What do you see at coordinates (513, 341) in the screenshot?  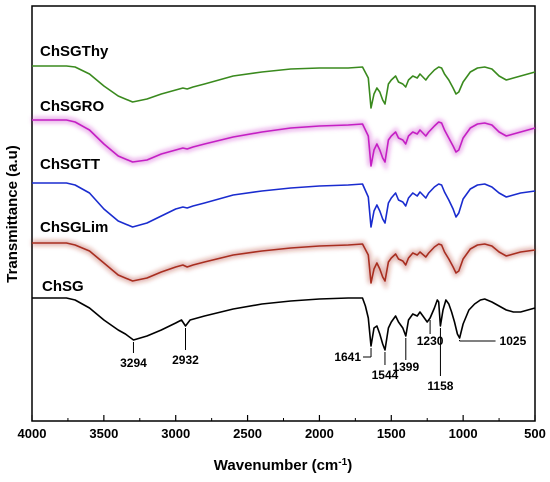 I see `peak-label: 1025` at bounding box center [513, 341].